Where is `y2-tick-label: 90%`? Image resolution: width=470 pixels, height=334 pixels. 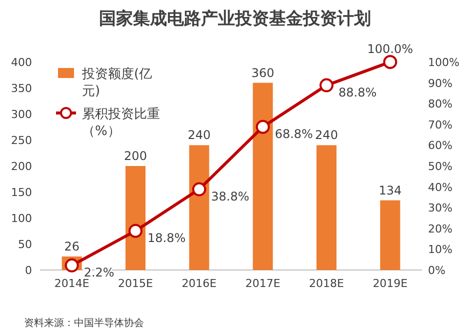 y2-tick-label: 90% is located at coordinates (440, 83).